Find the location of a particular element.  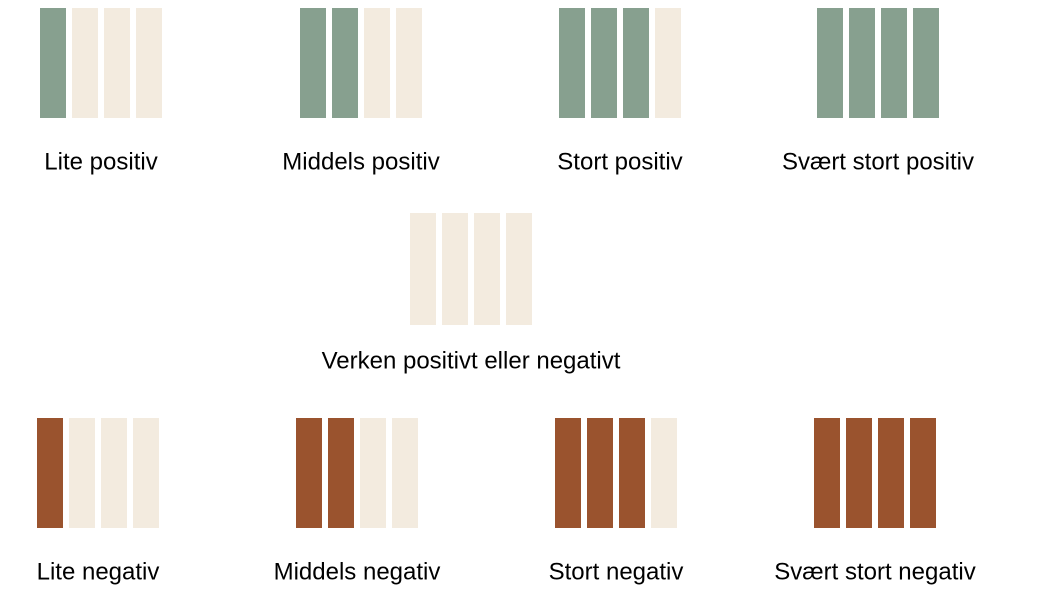

item-label: Lite positiv is located at coordinates (100, 161).